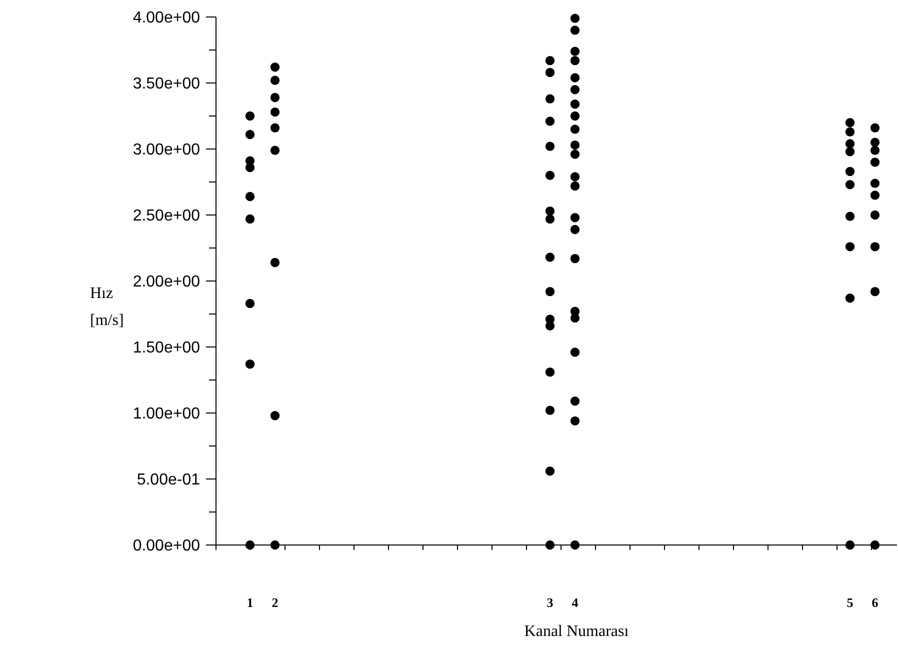  Describe the element at coordinates (850, 602) in the screenshot. I see `x-tick-label: 5` at that location.